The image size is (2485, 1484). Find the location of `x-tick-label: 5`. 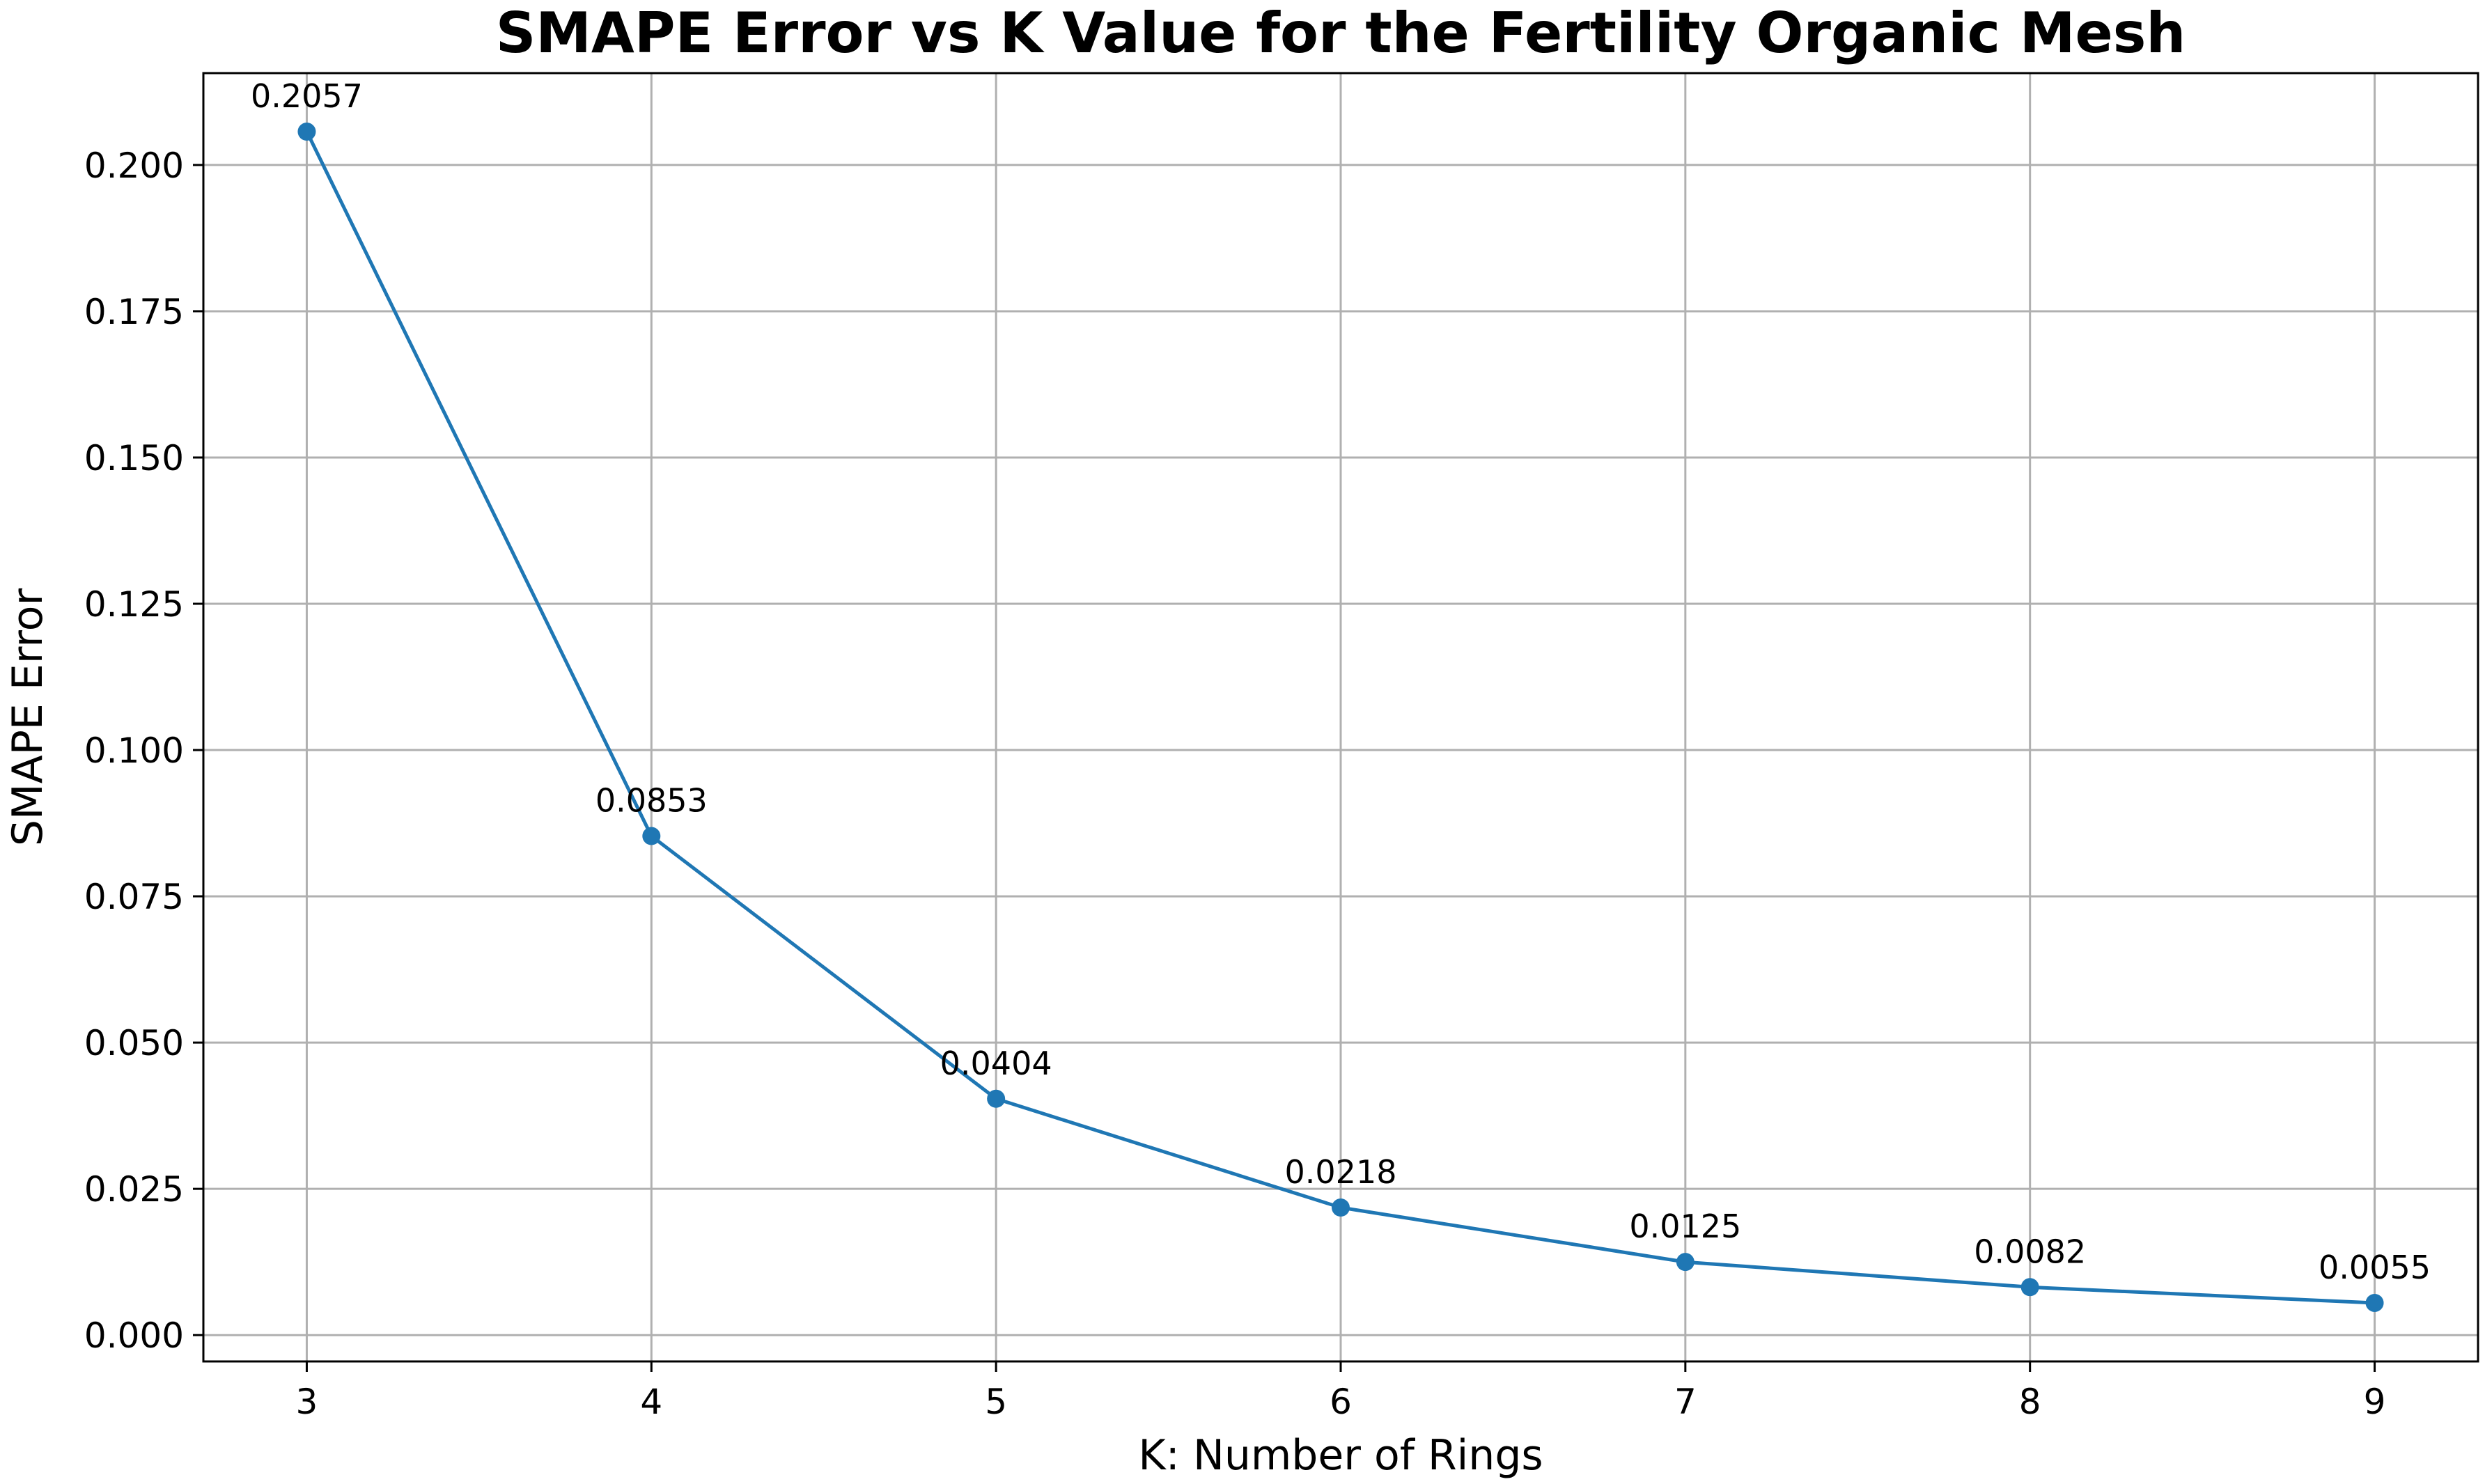

x-tick-label: 5 is located at coordinates (996, 1402).